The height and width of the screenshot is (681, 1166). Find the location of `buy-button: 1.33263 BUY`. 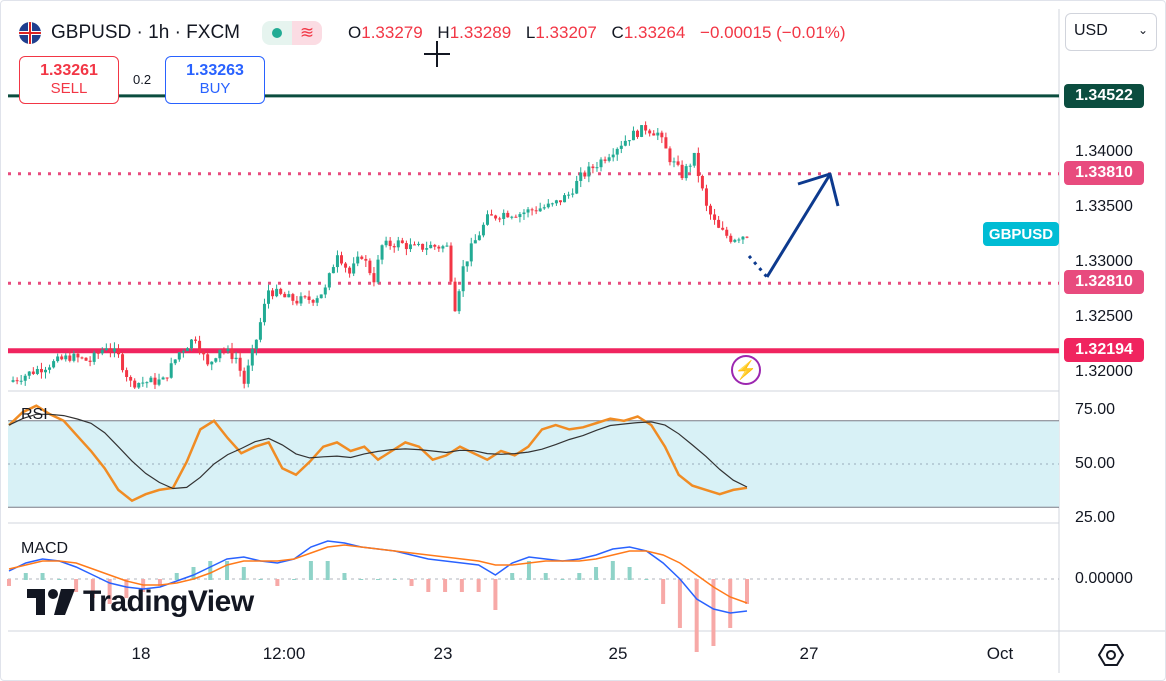

buy-button: 1.33263 BUY is located at coordinates (215, 80).